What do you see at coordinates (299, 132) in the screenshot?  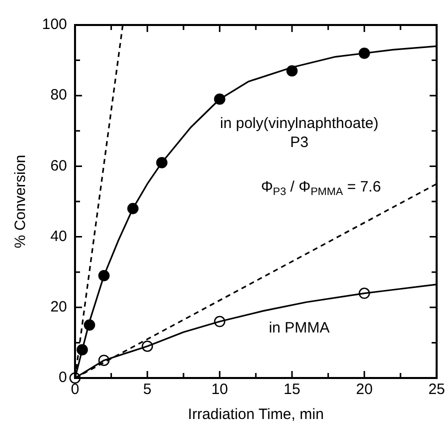 I see `annotation: in poly(vinylnaphthoate) P3` at bounding box center [299, 132].